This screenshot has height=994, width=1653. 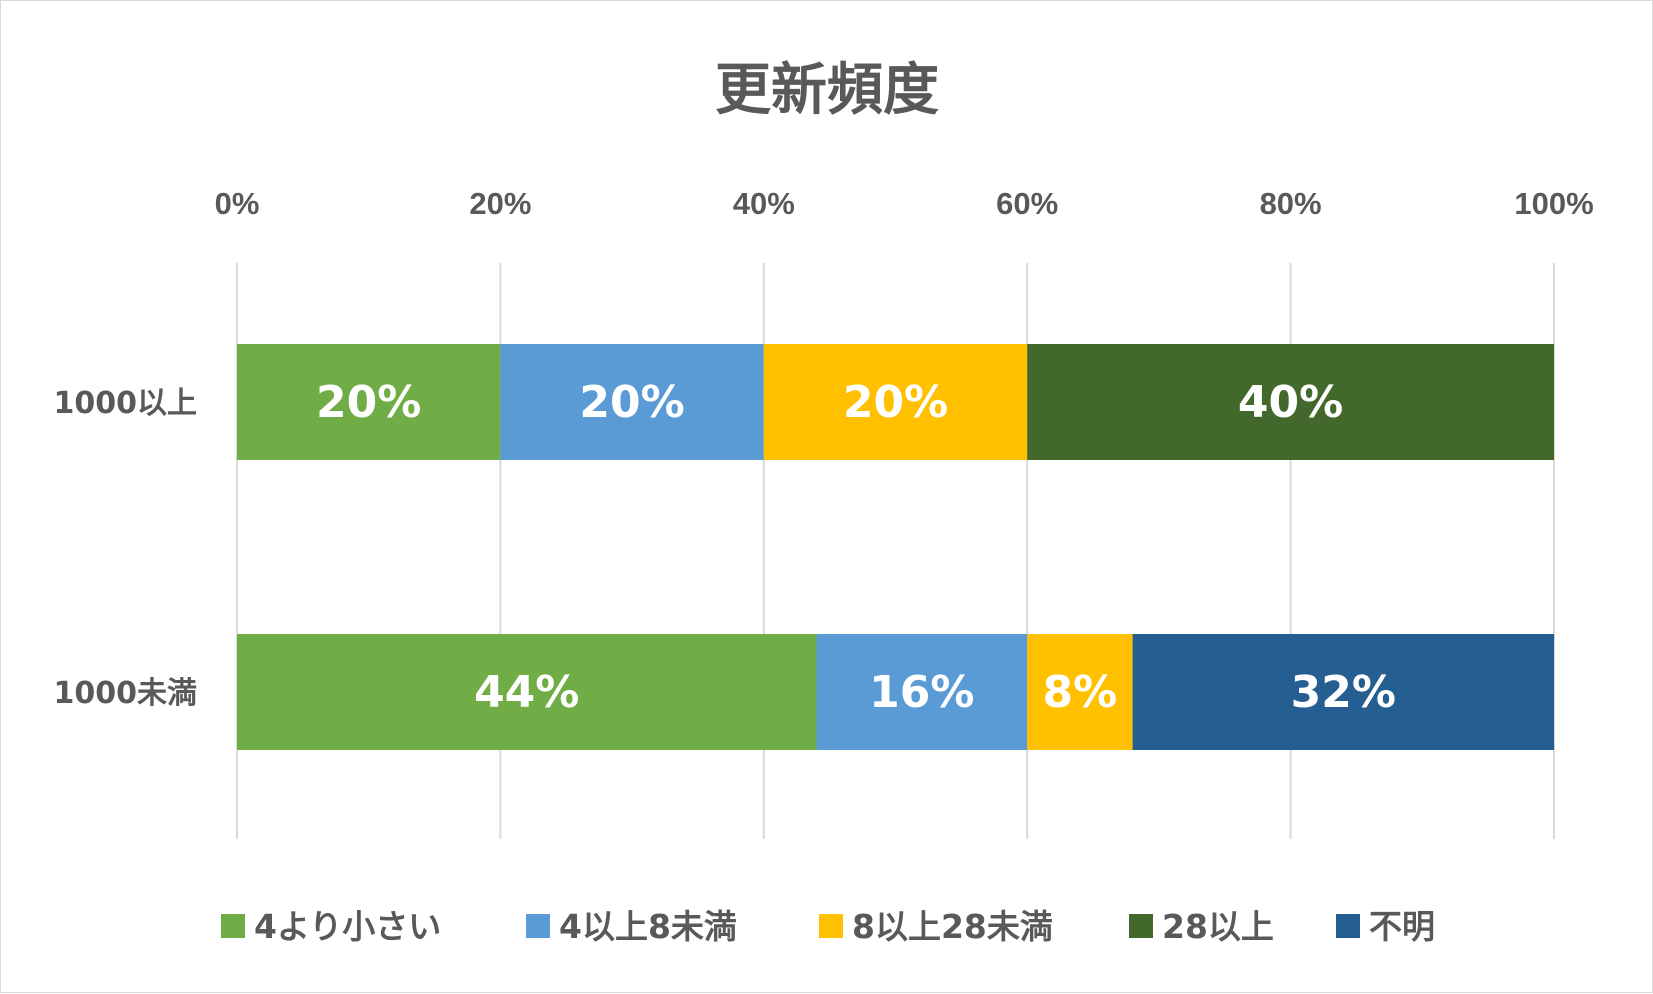 I want to click on x-tick-label: 60%, so click(x=1027, y=203).